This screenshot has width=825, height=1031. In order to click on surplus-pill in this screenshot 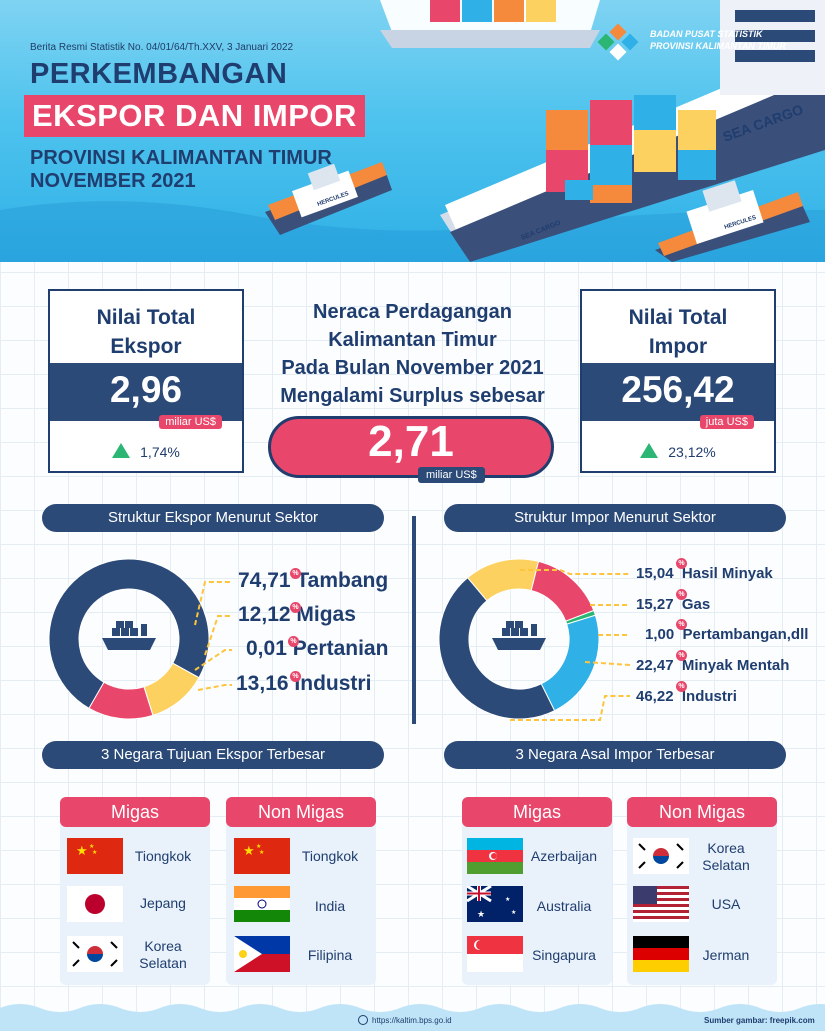, I will do `click(411, 447)`.